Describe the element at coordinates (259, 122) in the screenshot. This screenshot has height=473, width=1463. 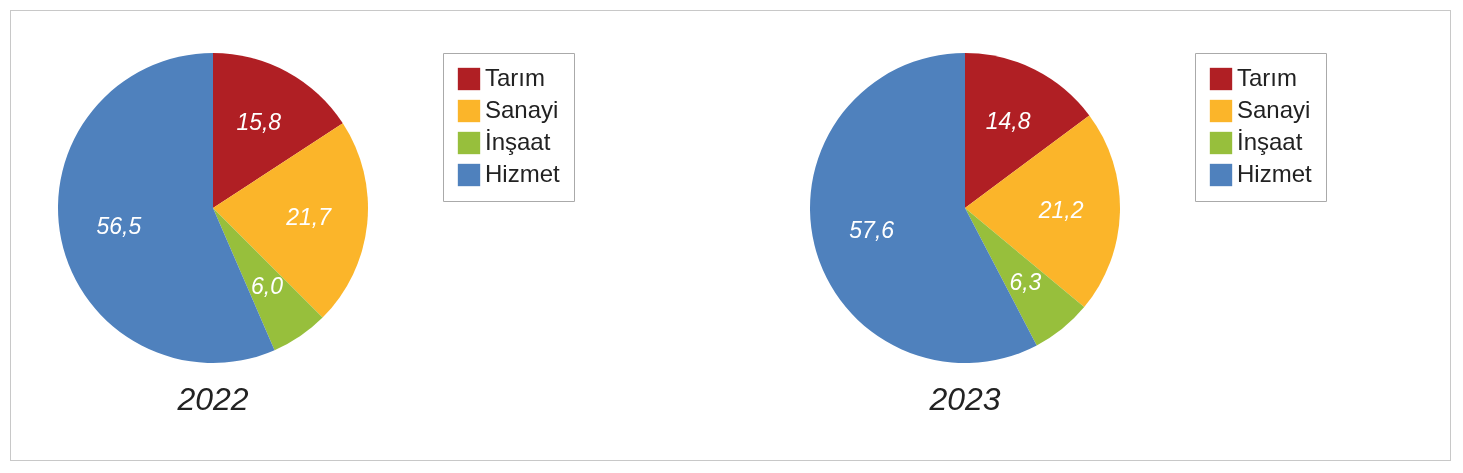
I see `data-label: 15,8` at that location.